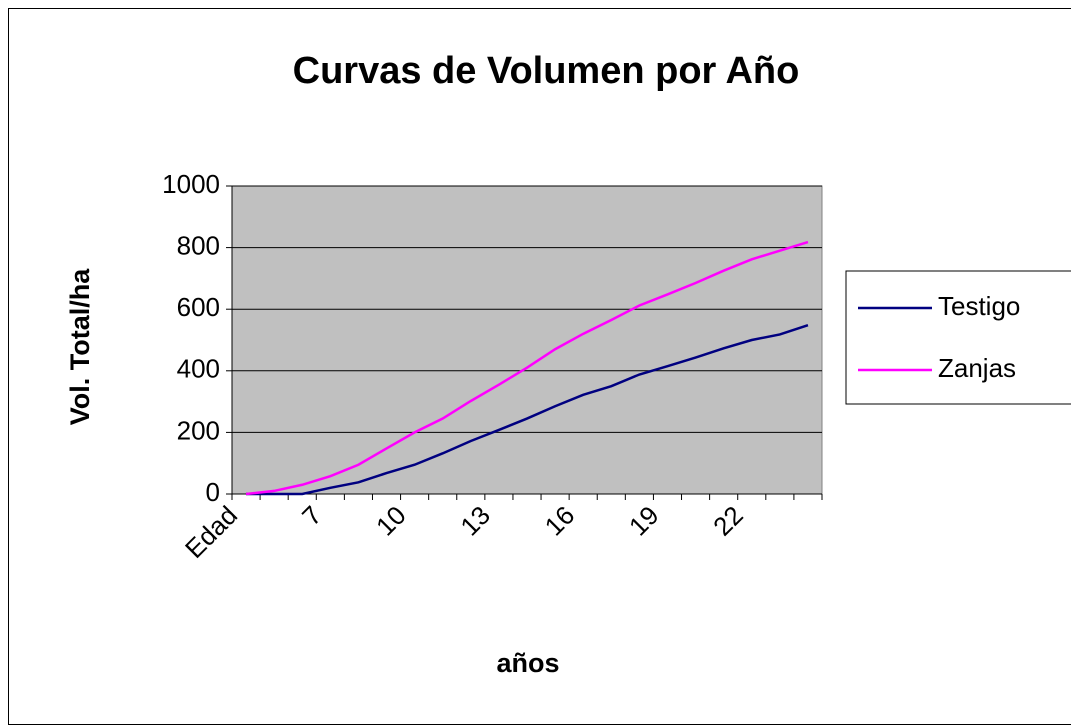 The height and width of the screenshot is (727, 1071). I want to click on legend-label: Testigo, so click(979, 306).